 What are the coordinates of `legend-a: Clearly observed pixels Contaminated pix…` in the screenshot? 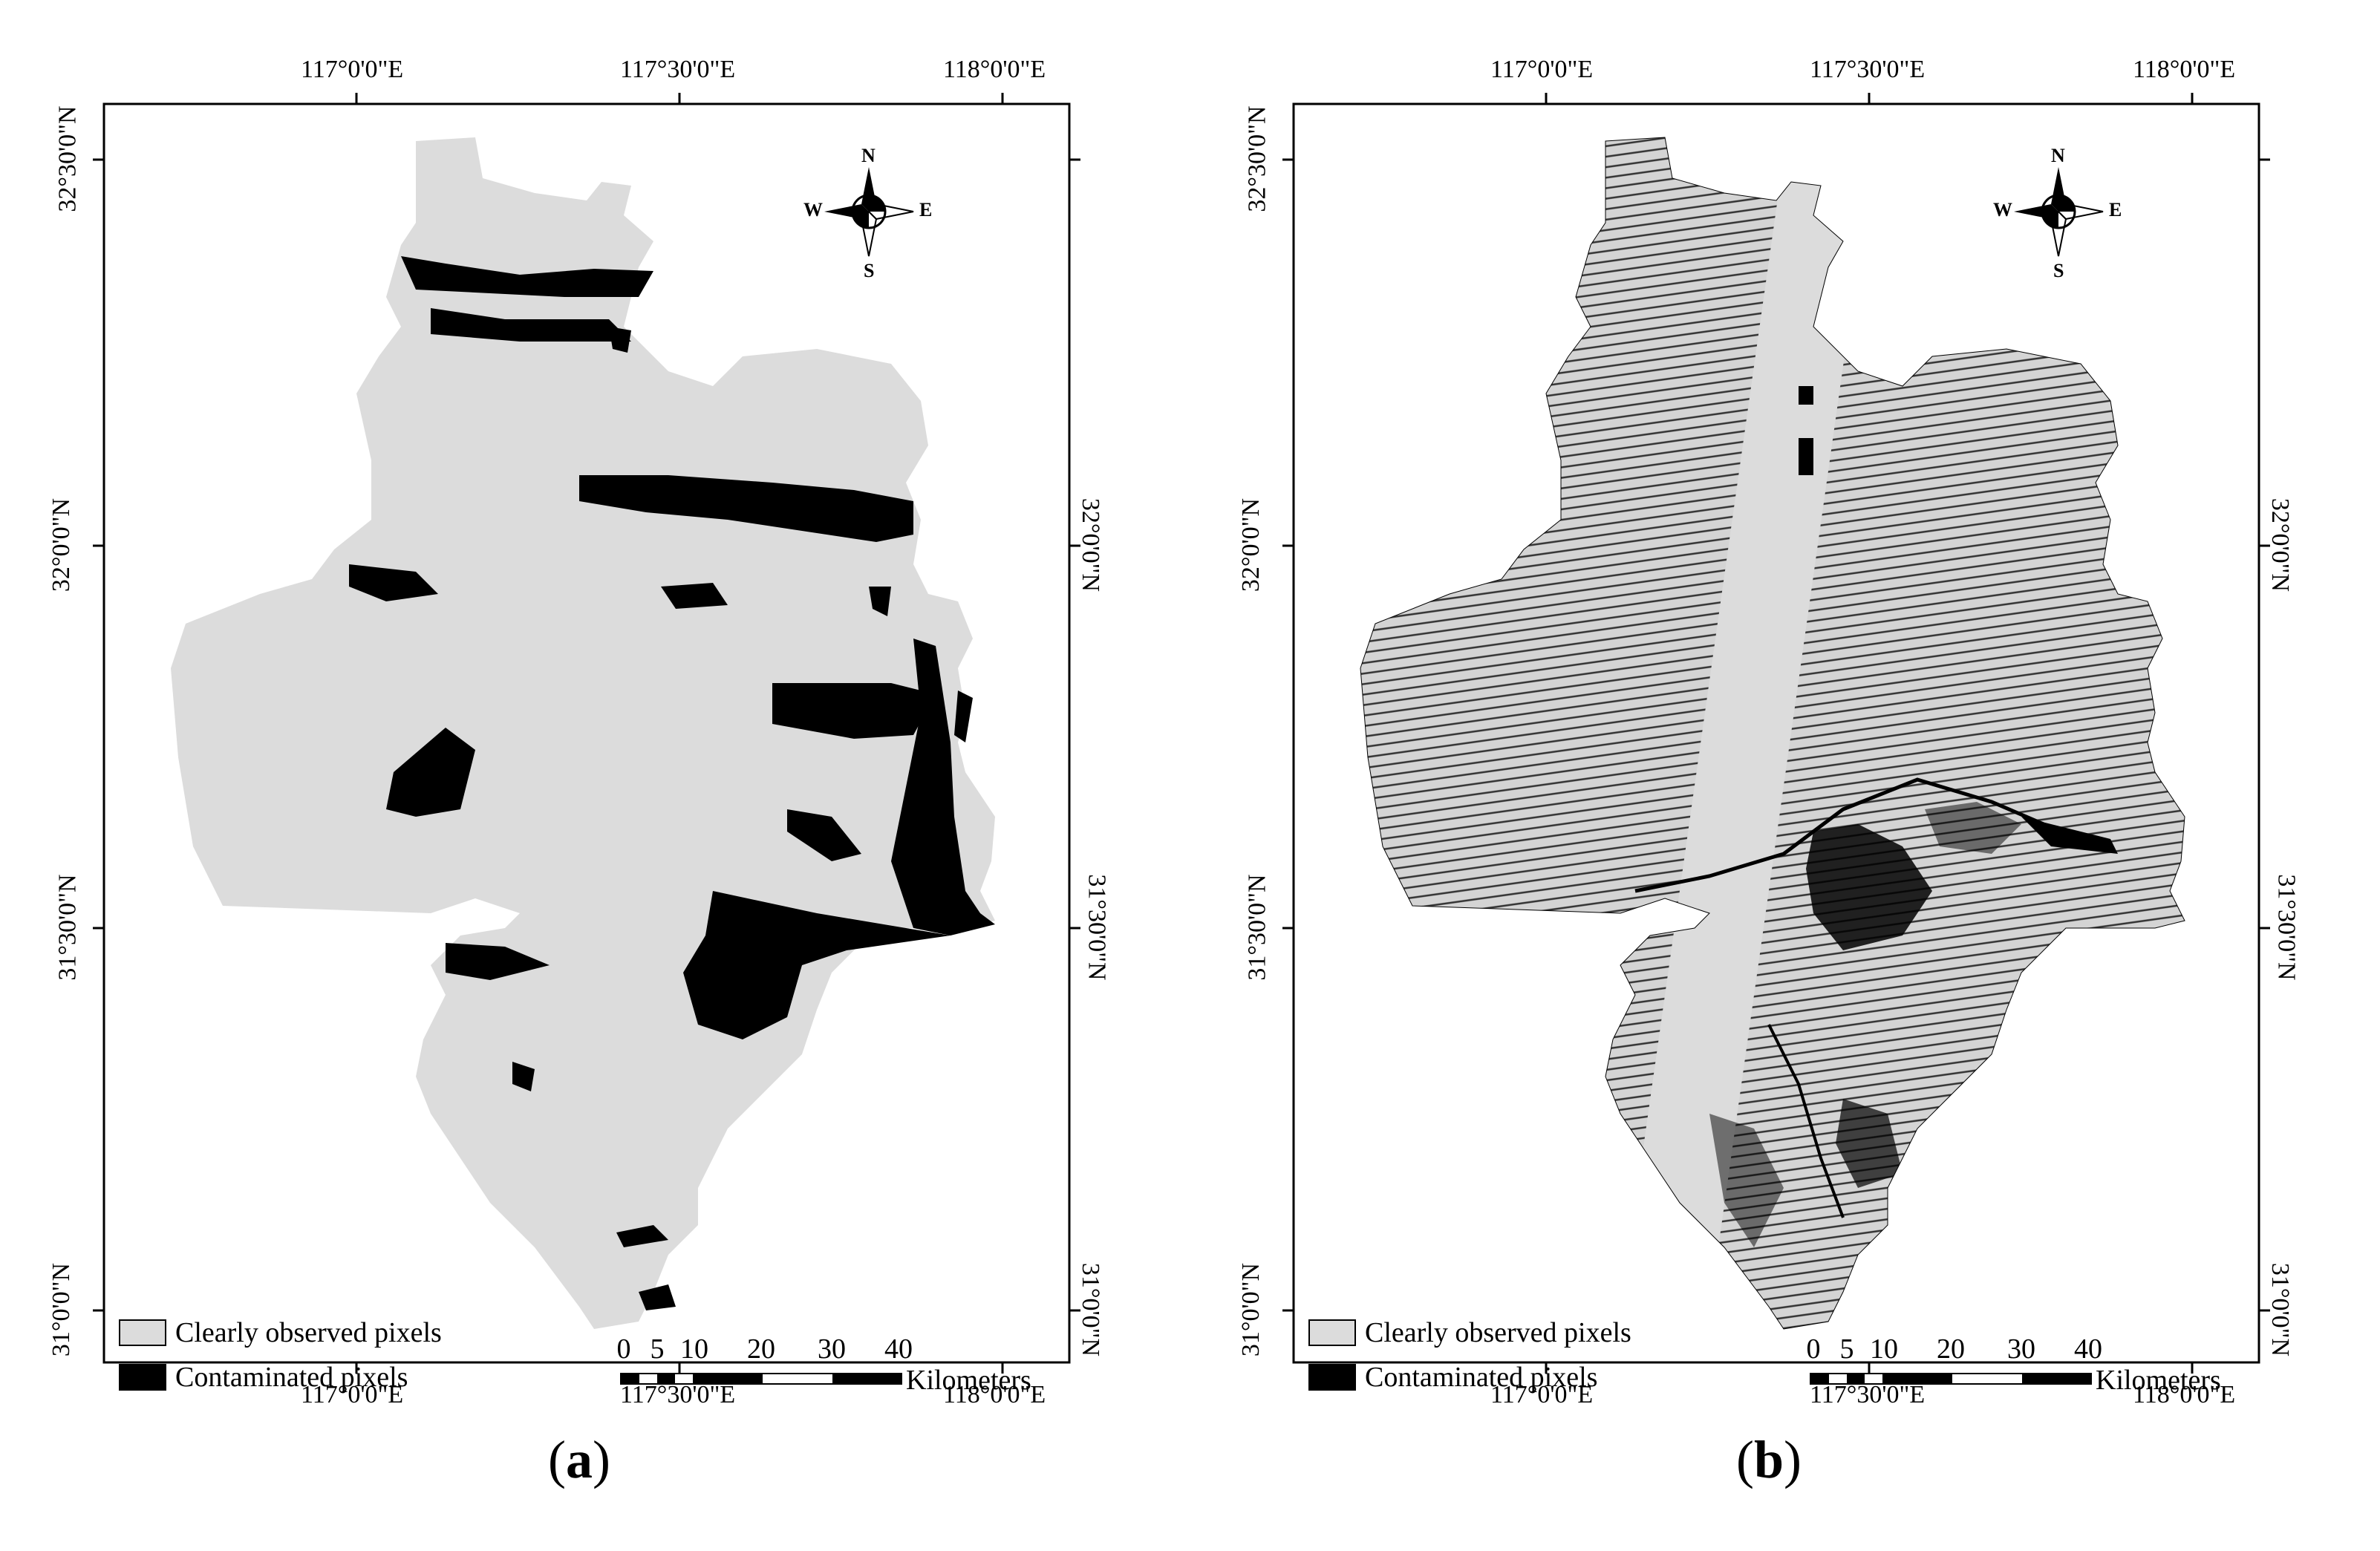 It's located at (281, 1355).